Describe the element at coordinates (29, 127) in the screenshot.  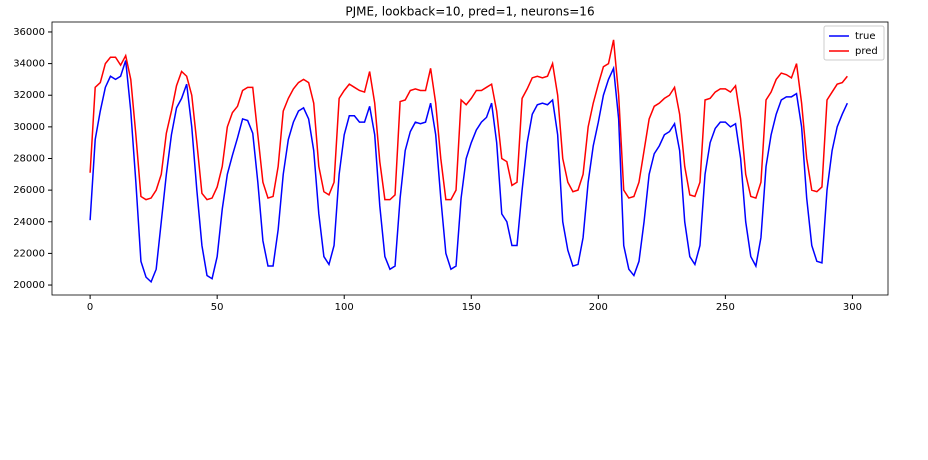
I see `y-tick-label: 30000` at that location.